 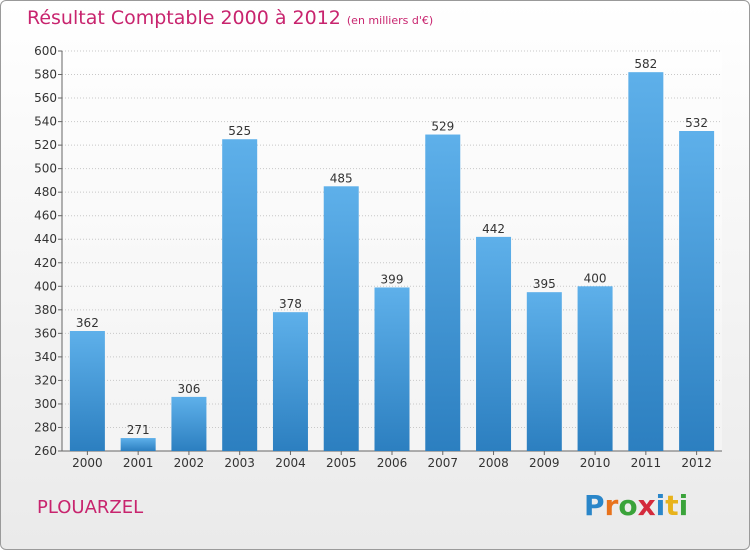 What do you see at coordinates (392, 279) in the screenshot?
I see `data-label: 399` at bounding box center [392, 279].